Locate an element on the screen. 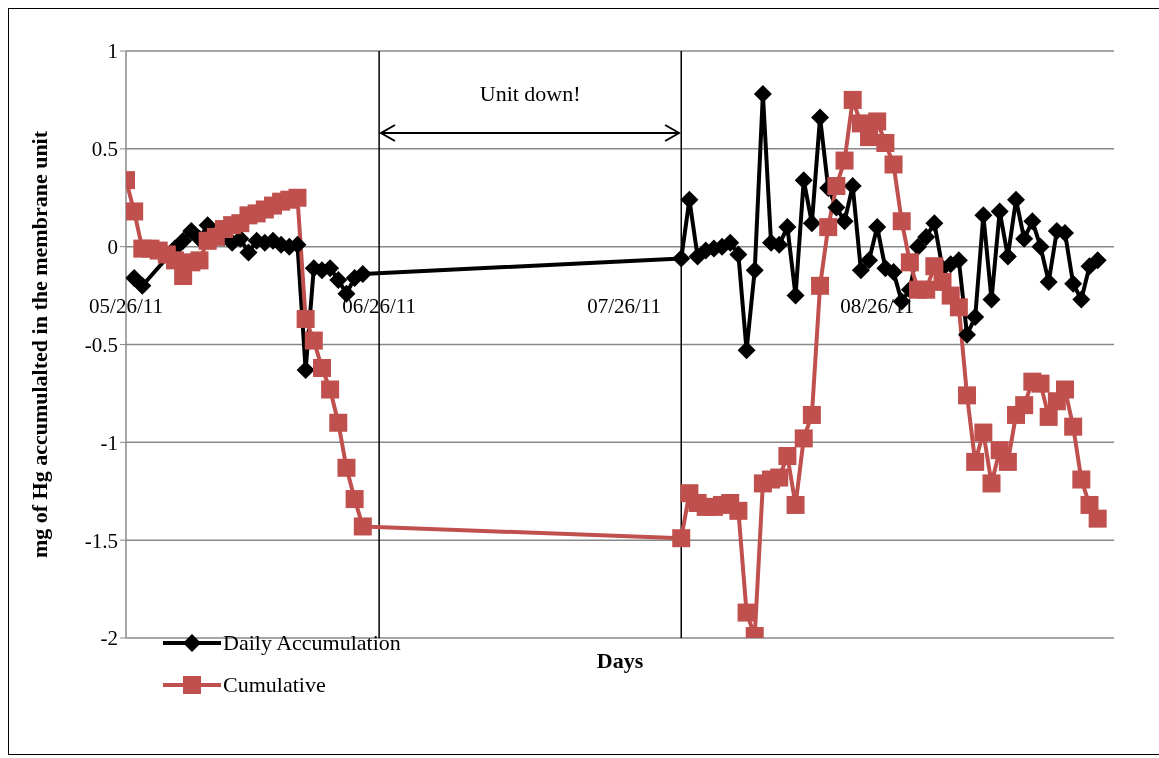  y-tick-label: 1 is located at coordinates (112, 51).